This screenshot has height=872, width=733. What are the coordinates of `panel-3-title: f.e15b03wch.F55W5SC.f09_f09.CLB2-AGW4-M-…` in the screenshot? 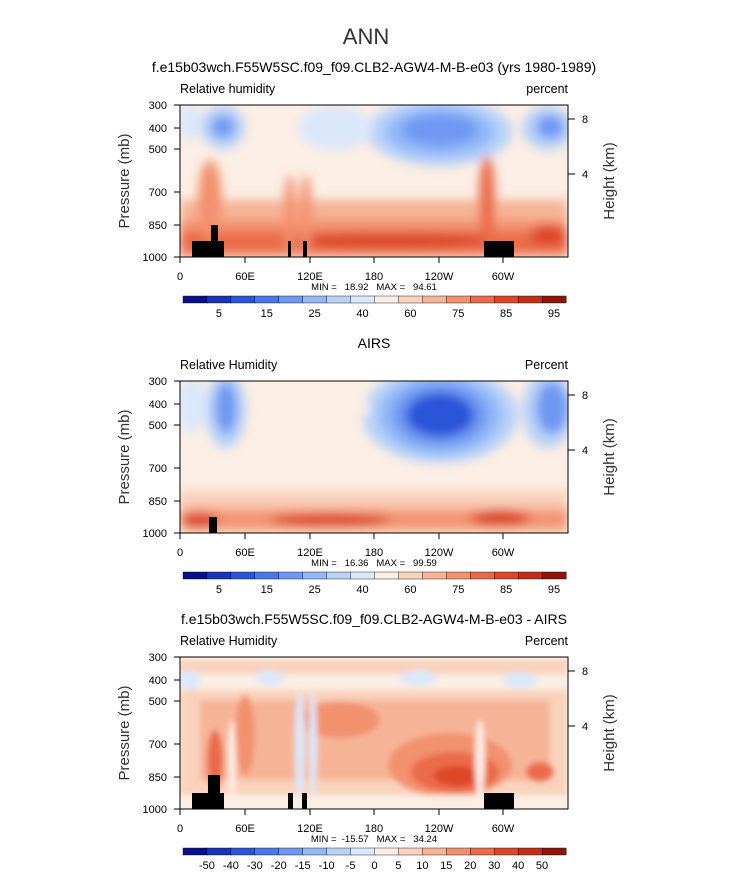 It's located at (374, 619).